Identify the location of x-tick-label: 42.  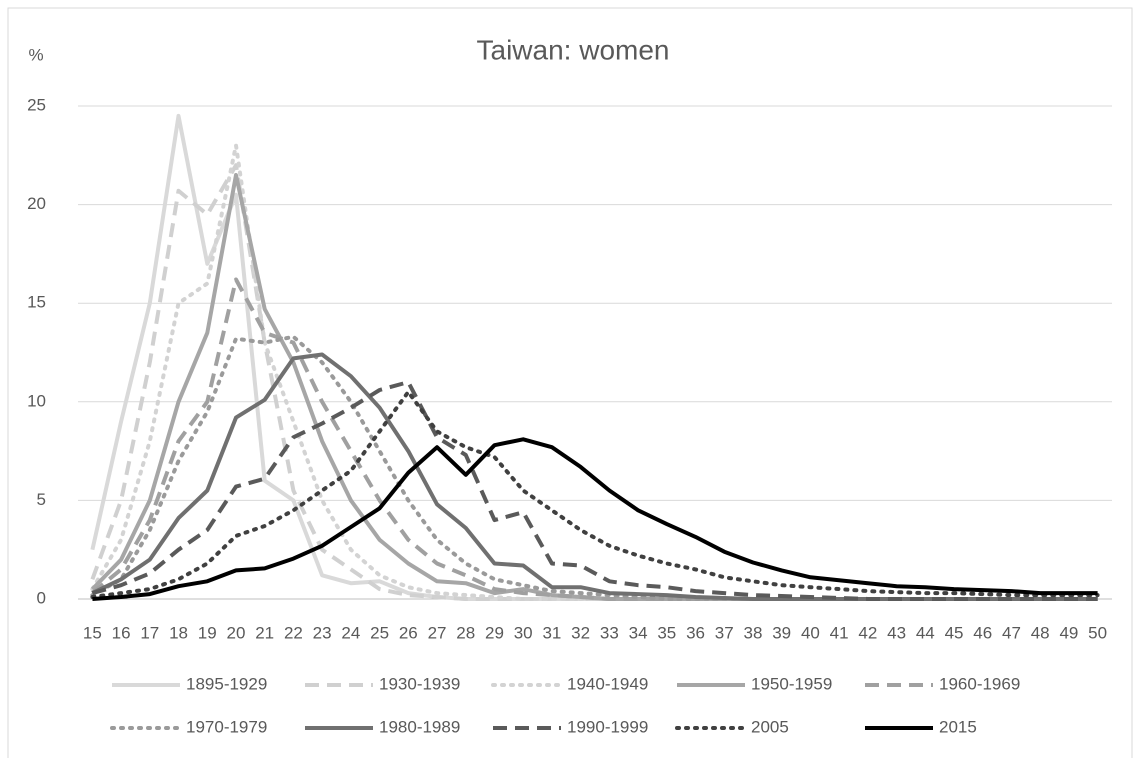
(867, 632).